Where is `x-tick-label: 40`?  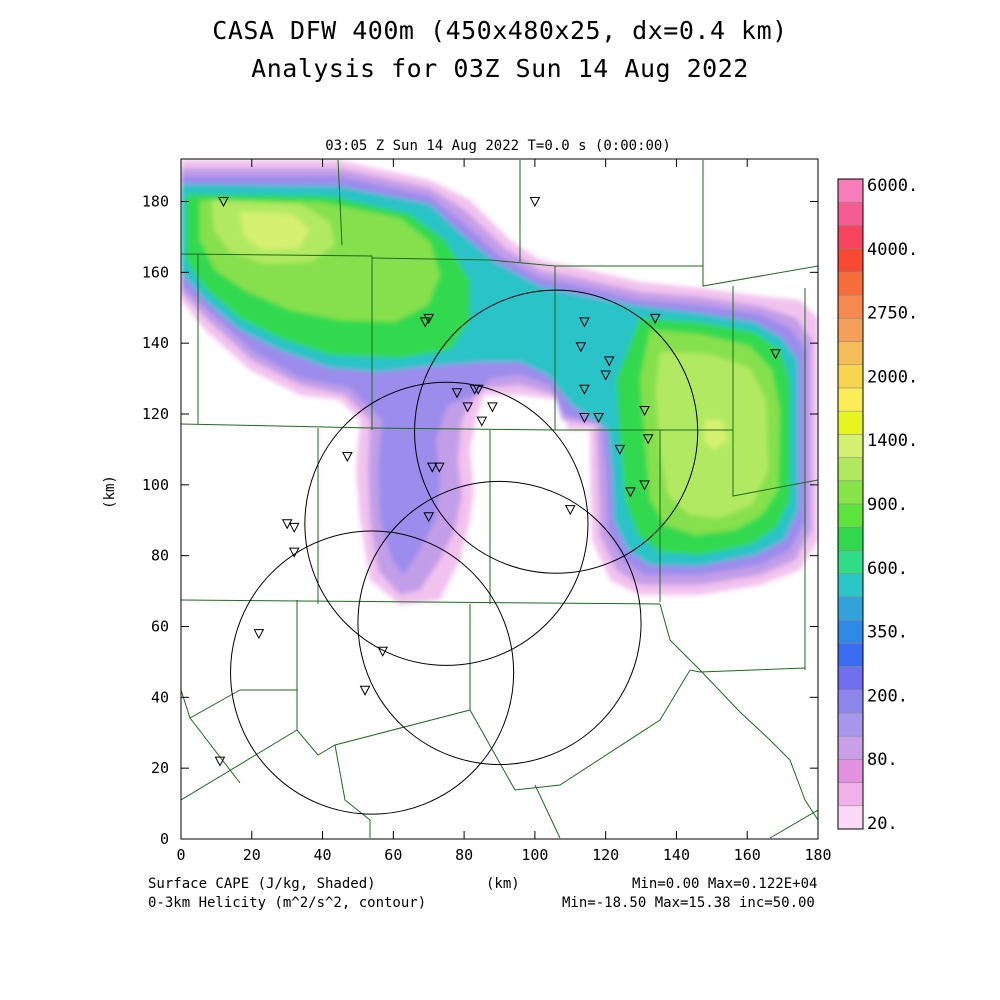
x-tick-label: 40 is located at coordinates (323, 855).